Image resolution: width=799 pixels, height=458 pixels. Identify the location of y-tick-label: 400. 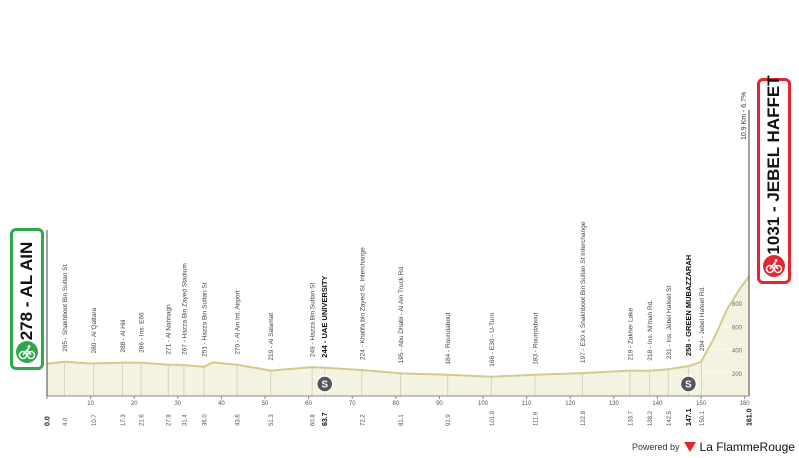
(737, 352).